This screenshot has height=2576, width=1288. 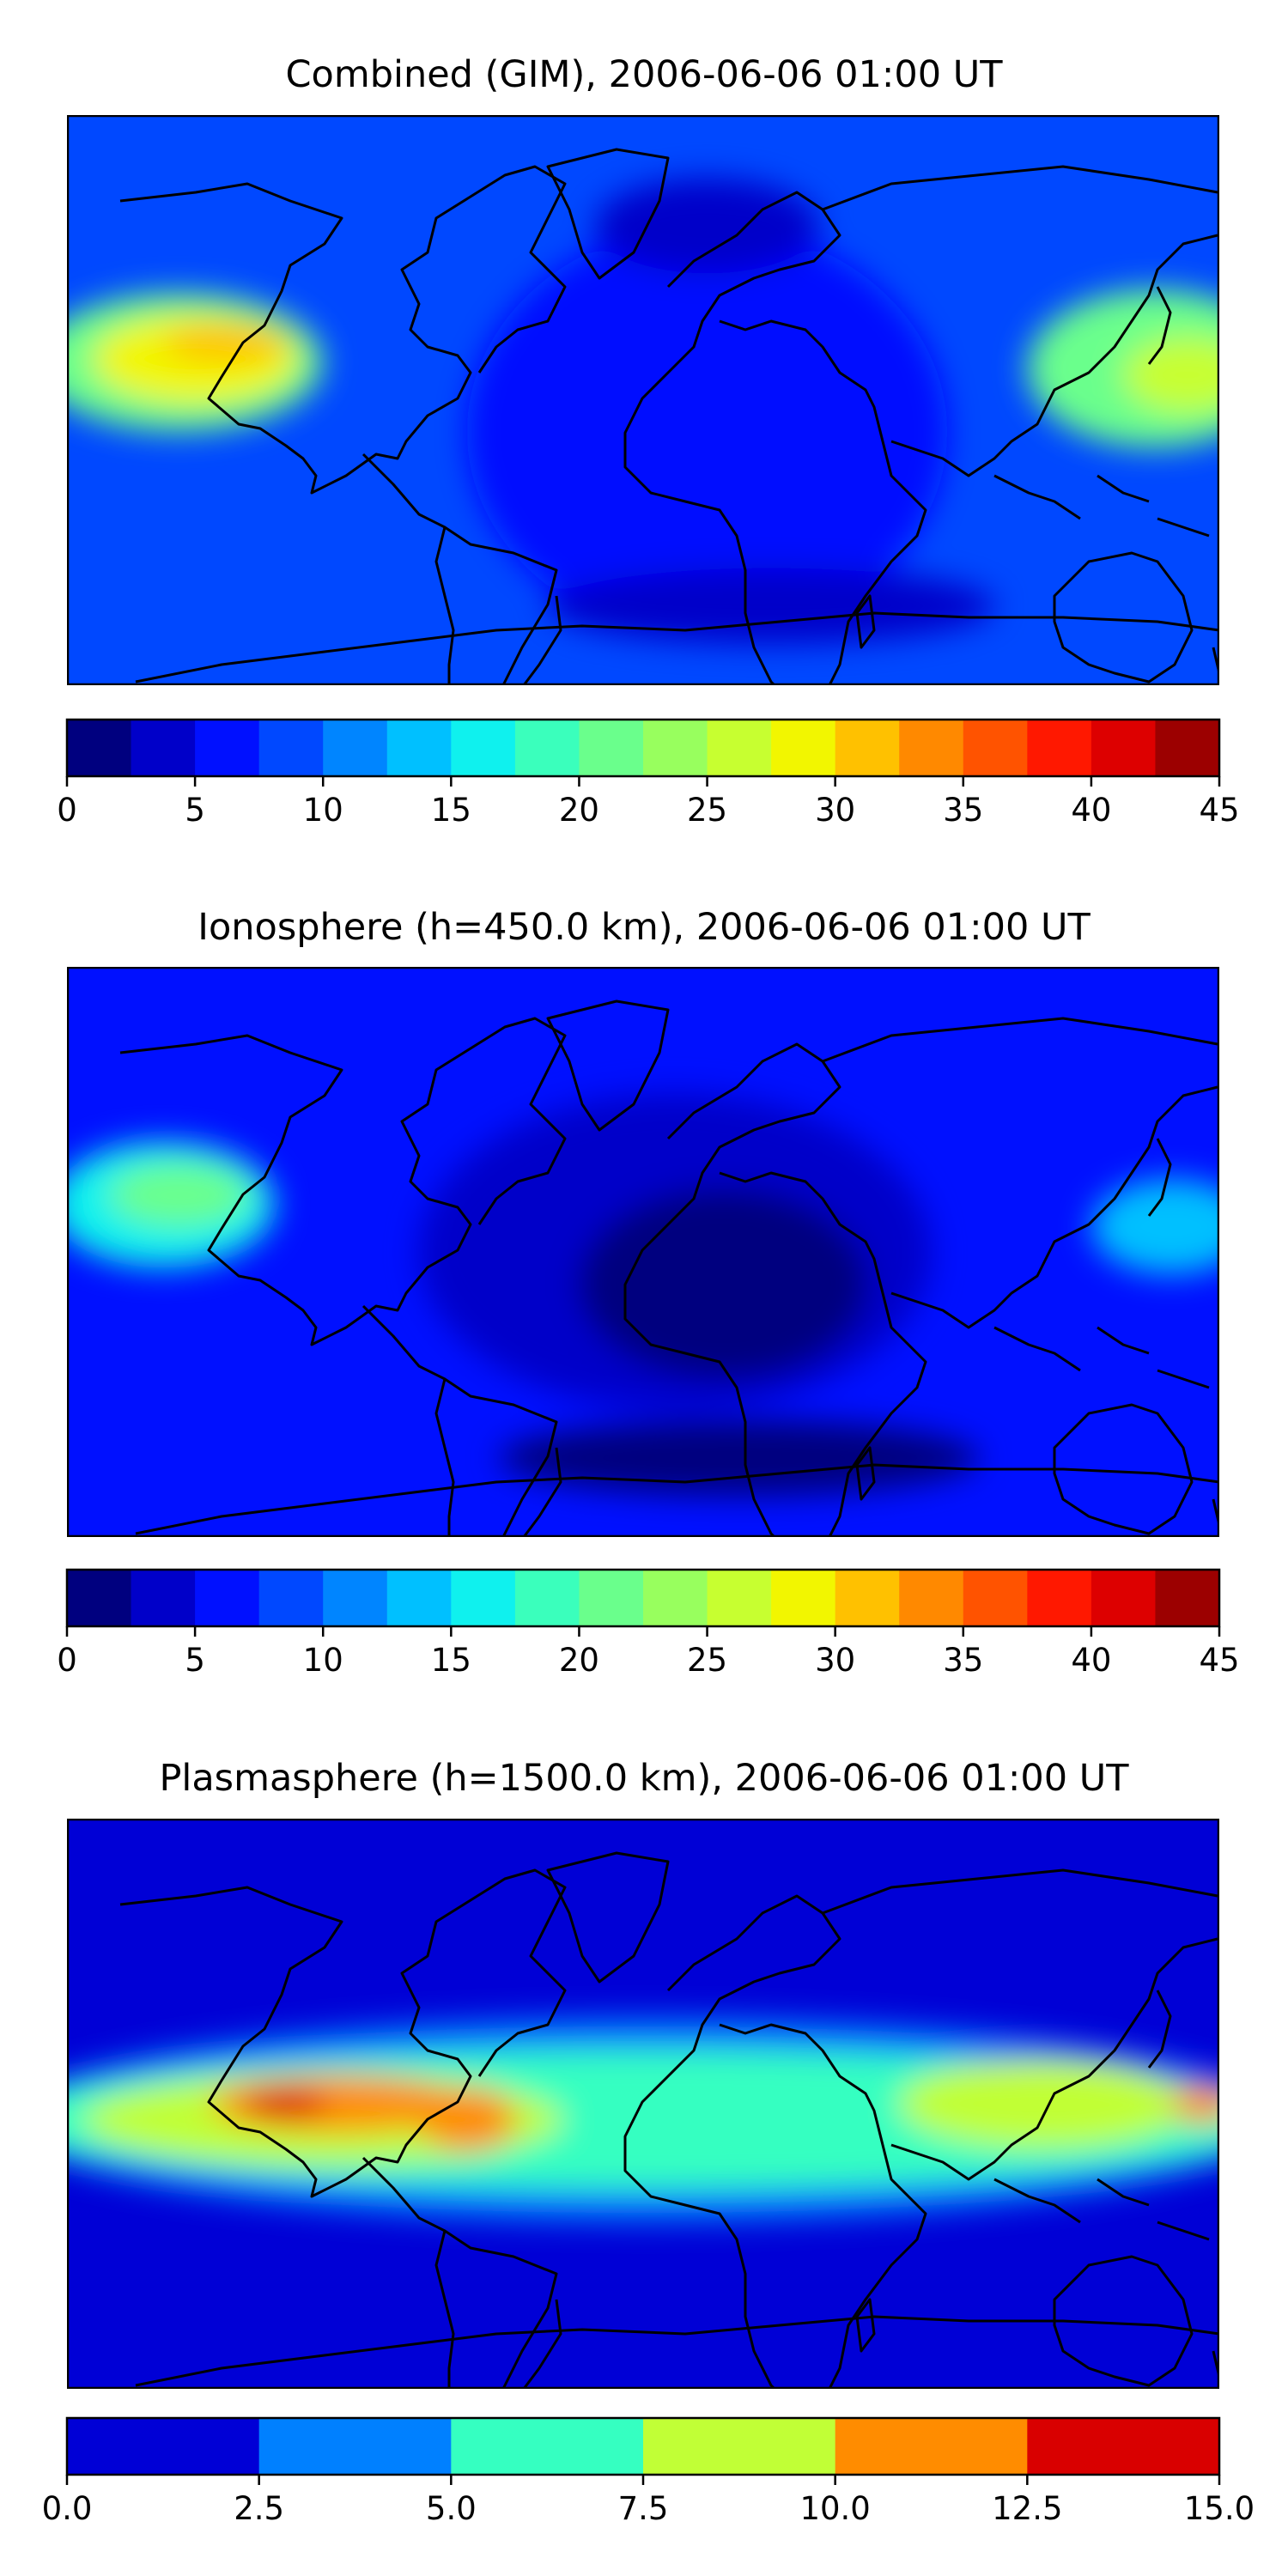 I want to click on colorbar-tick-label: 0.0, so click(x=67, y=2508).